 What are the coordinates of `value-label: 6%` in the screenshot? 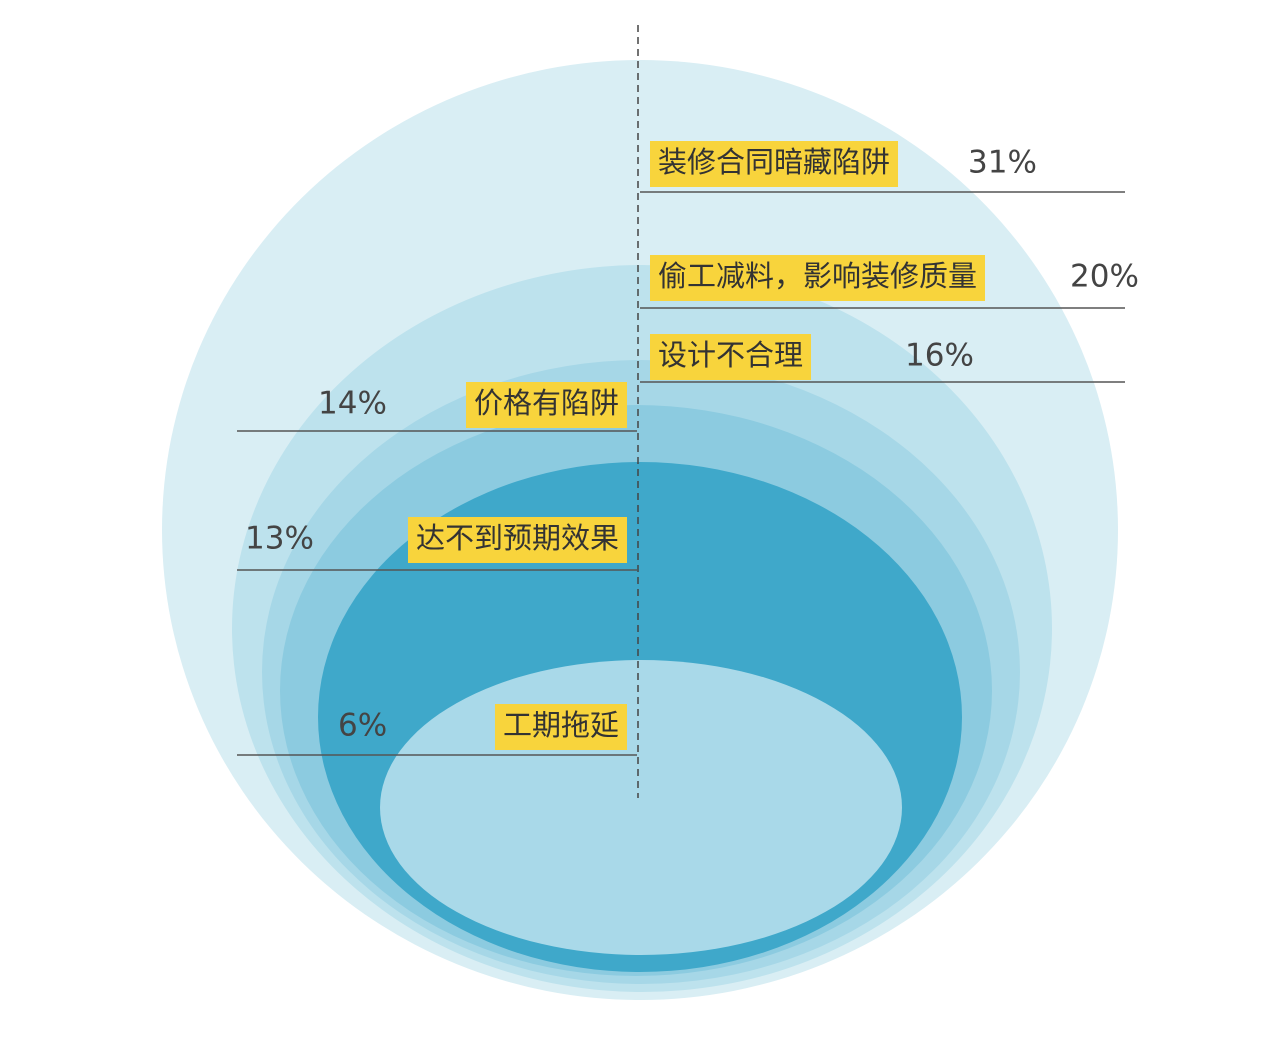 It's located at (362, 726).